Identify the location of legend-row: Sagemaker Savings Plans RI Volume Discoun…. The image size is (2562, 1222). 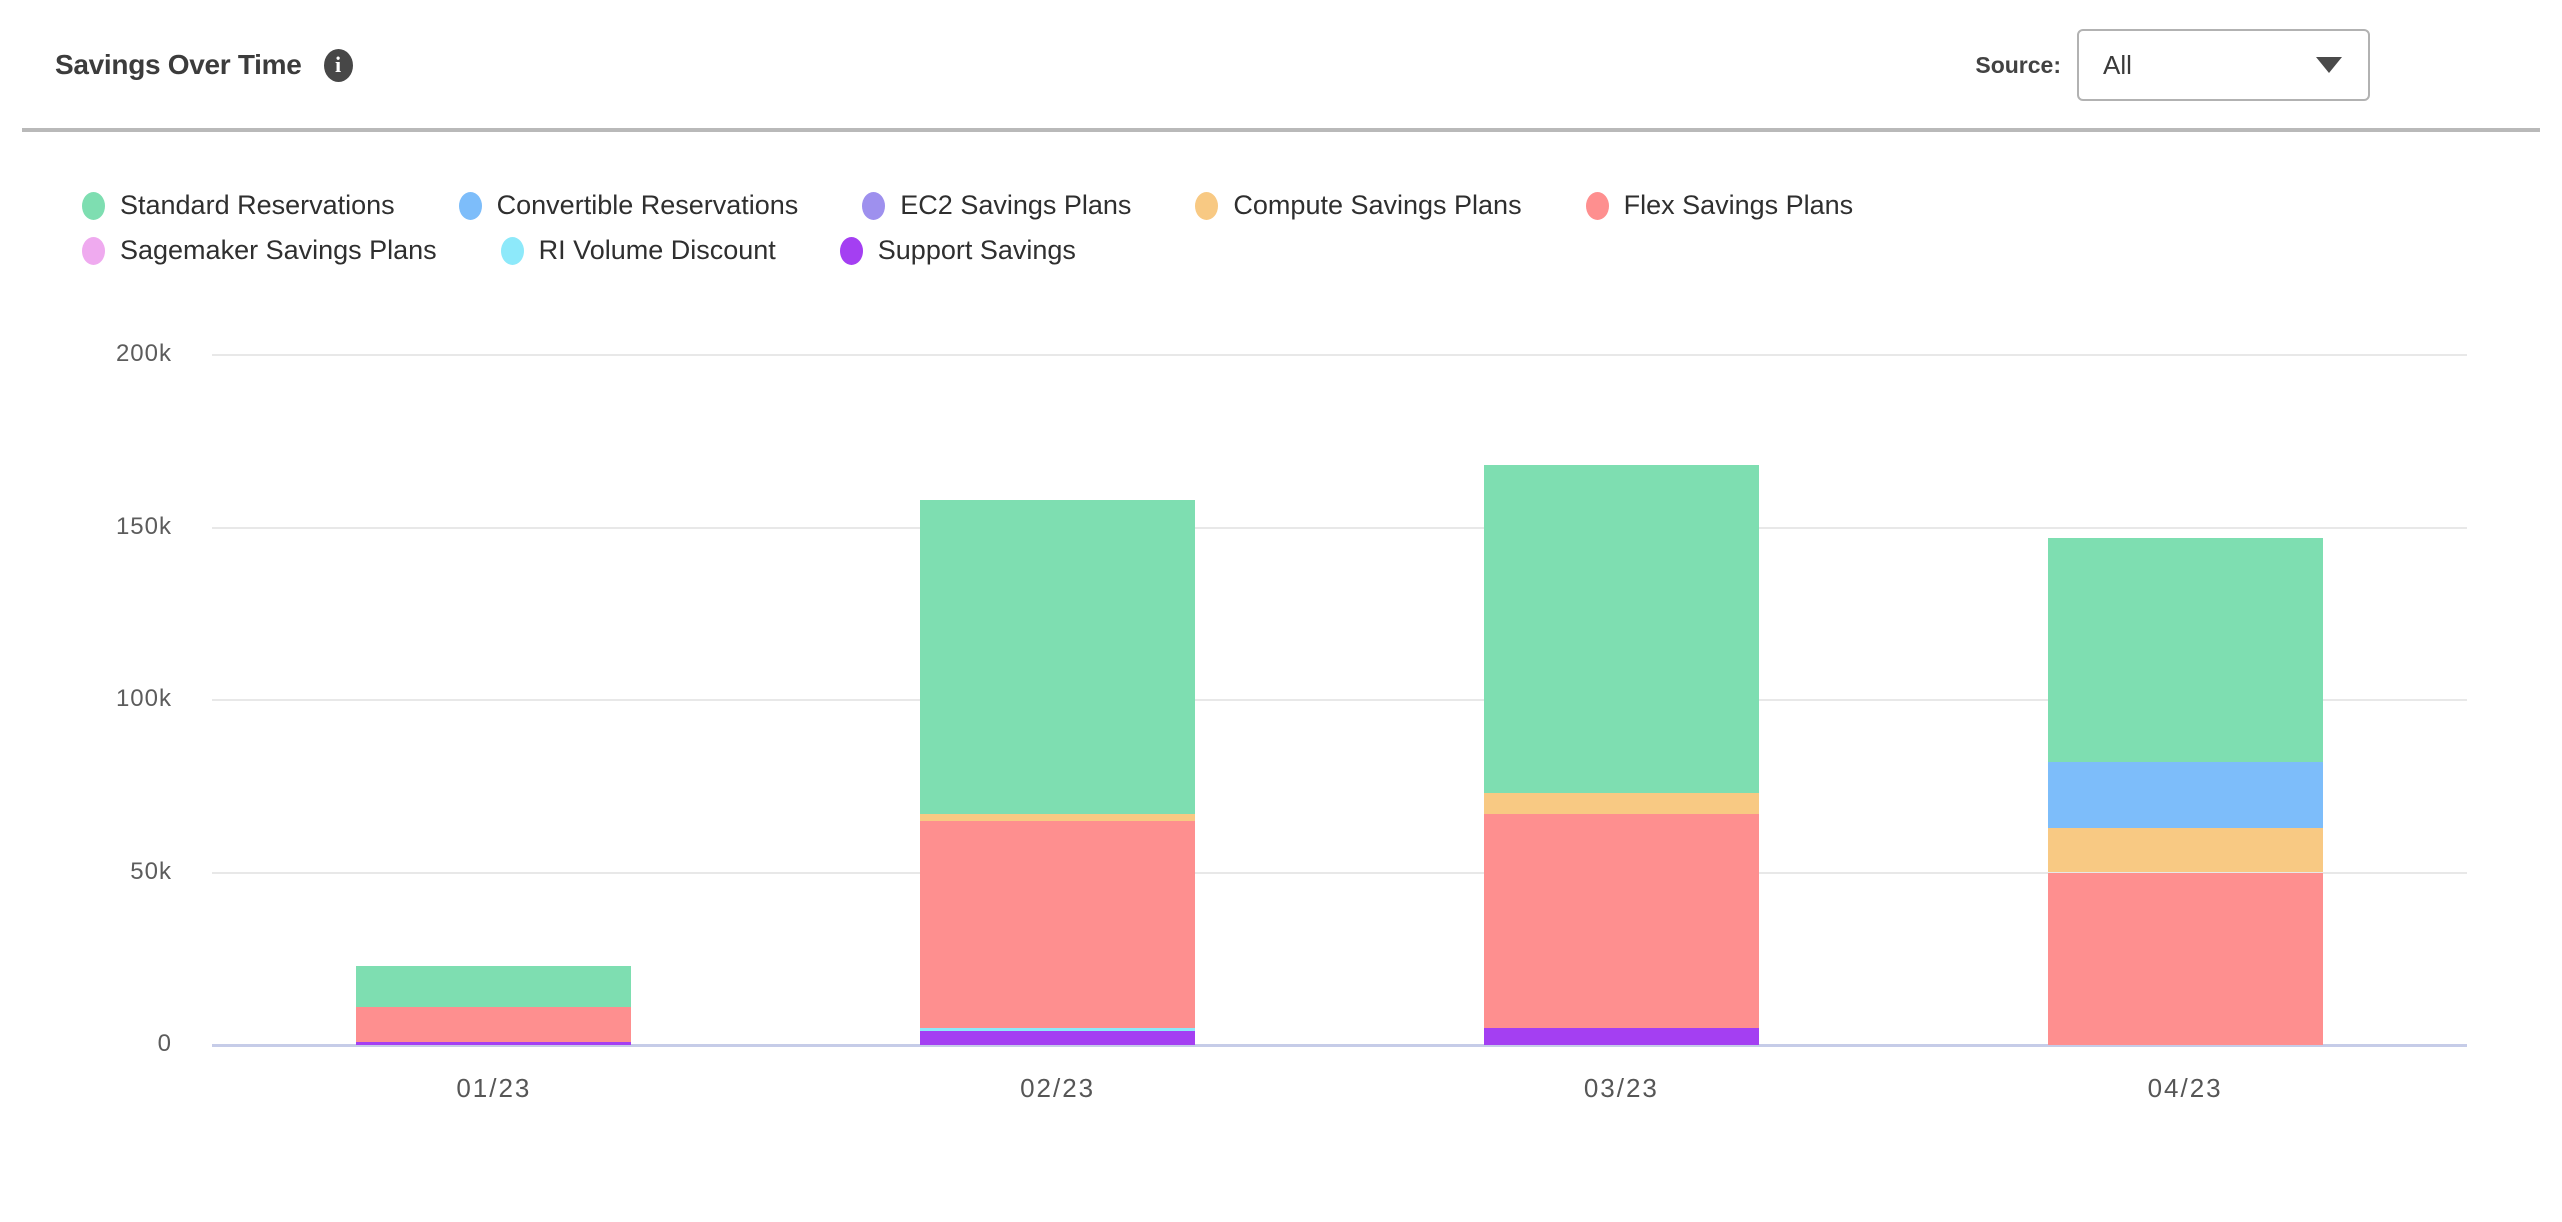
(967, 250).